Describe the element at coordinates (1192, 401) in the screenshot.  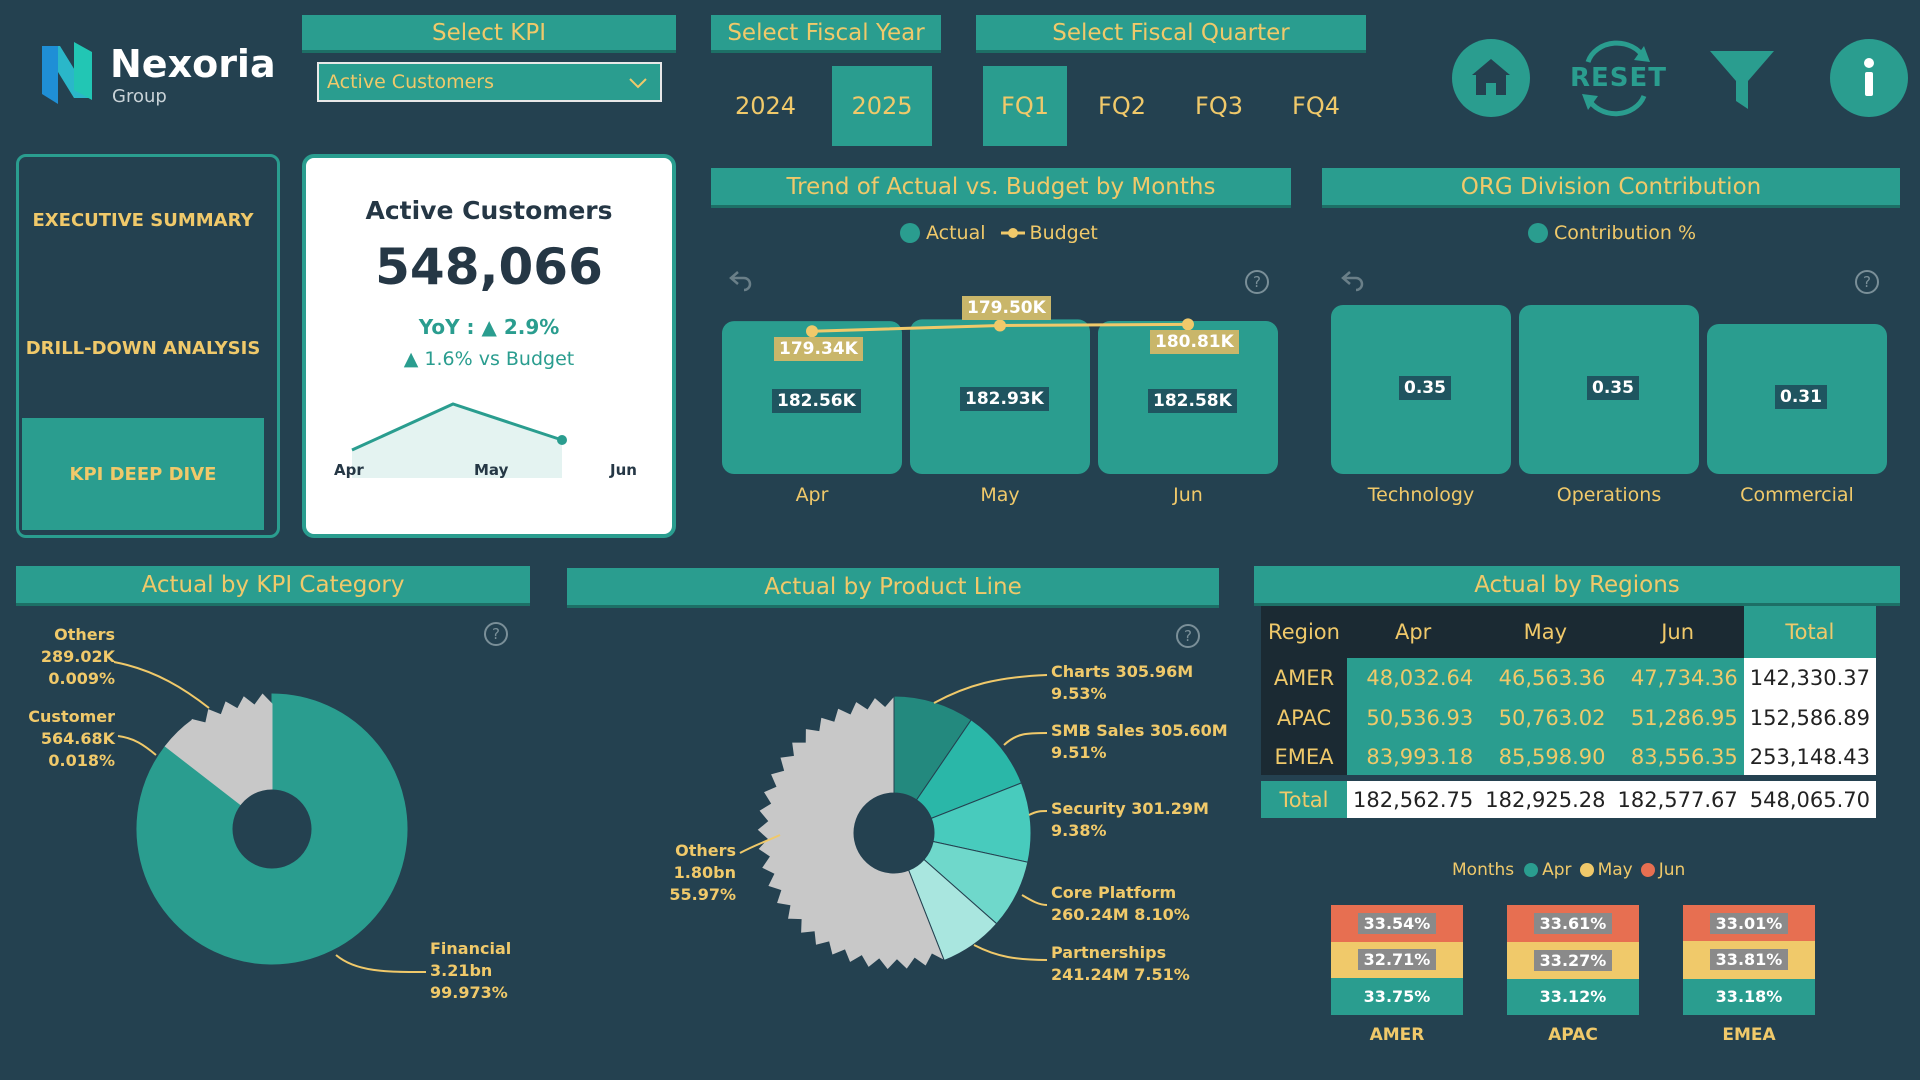
I see `actual-bar-label: 182.58K` at that location.